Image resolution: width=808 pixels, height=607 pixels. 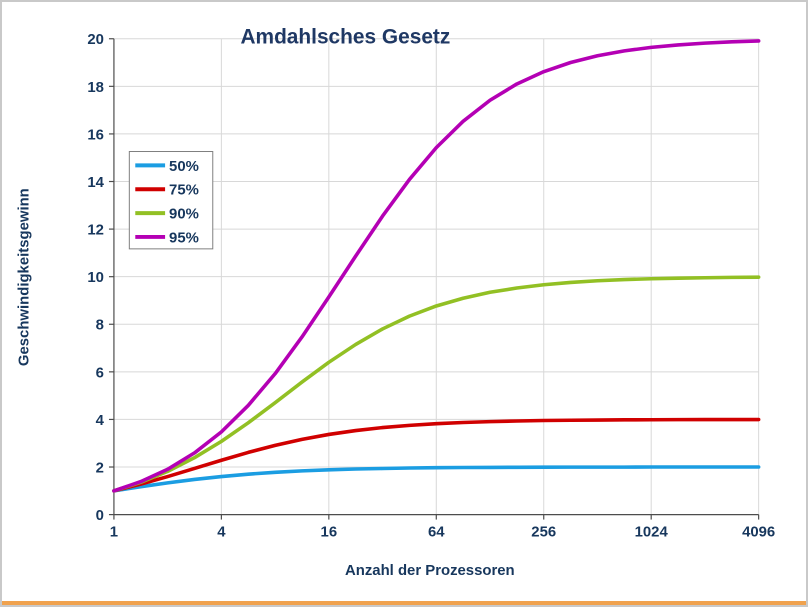 I want to click on series-line-75%, so click(x=436, y=455).